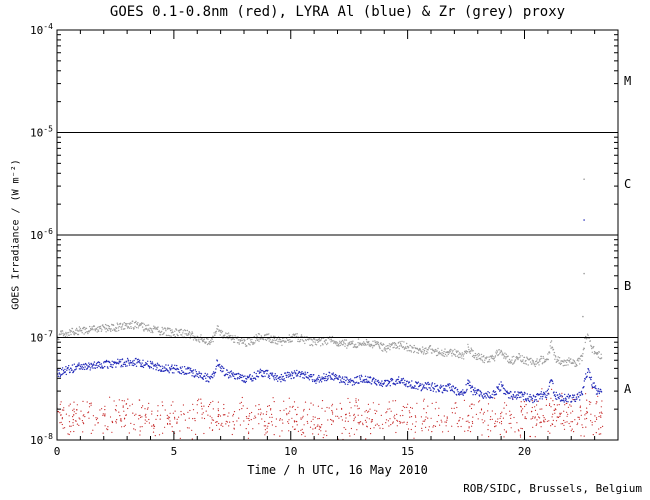 This screenshot has width=650, height=500. What do you see at coordinates (41, 132) in the screenshot?
I see `svg-text: 10⁻⁵` at bounding box center [41, 132].